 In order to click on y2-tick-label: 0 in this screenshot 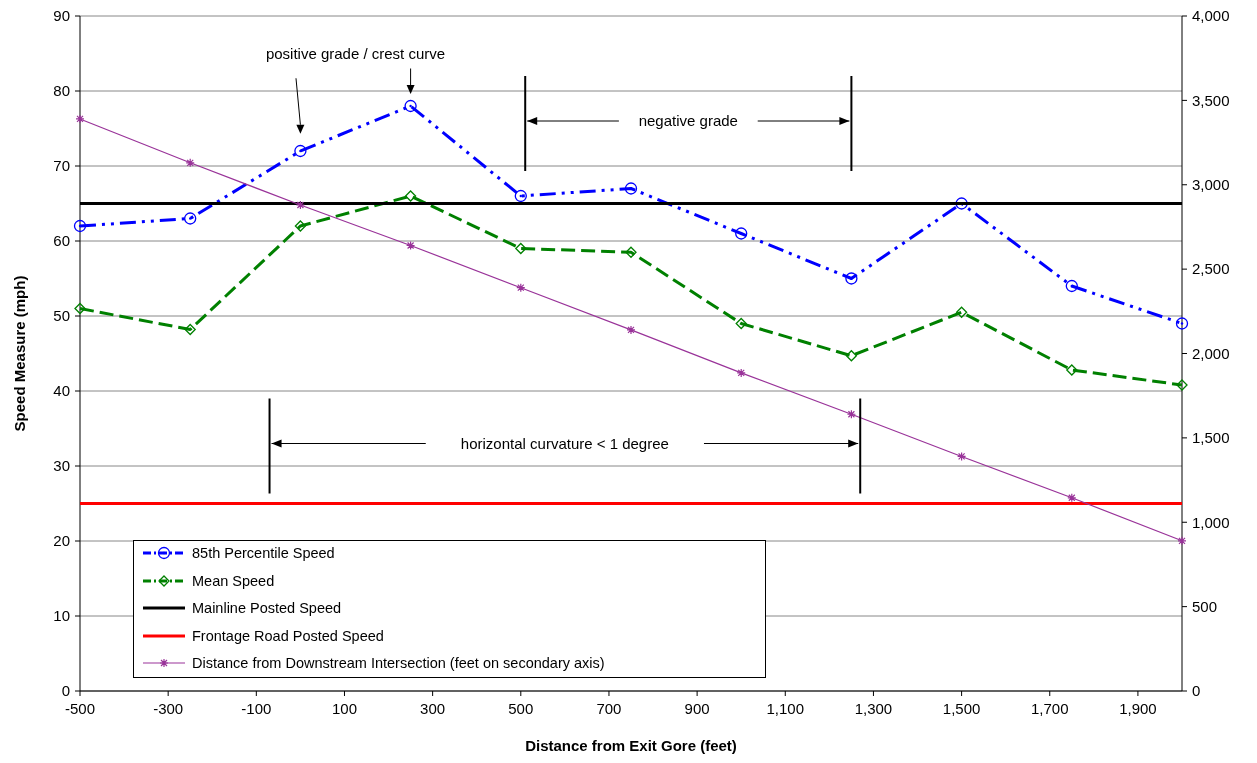, I will do `click(1196, 691)`.